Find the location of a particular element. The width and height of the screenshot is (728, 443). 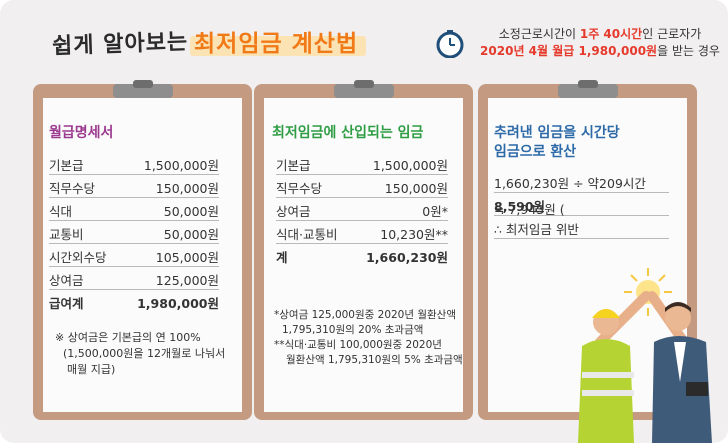

note-line: 월환산액 1,795,310원의 5% 초과금액 is located at coordinates (374, 360).